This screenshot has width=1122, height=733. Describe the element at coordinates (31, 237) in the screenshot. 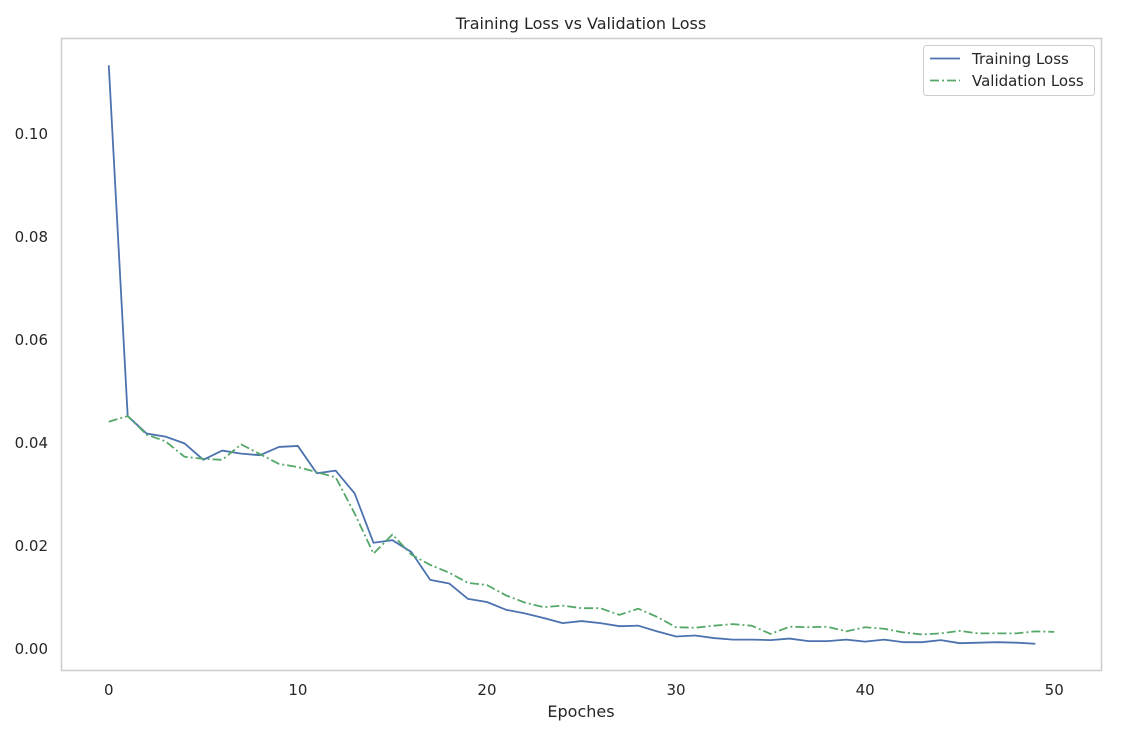

I see `y-tick-label: 0.08` at that location.